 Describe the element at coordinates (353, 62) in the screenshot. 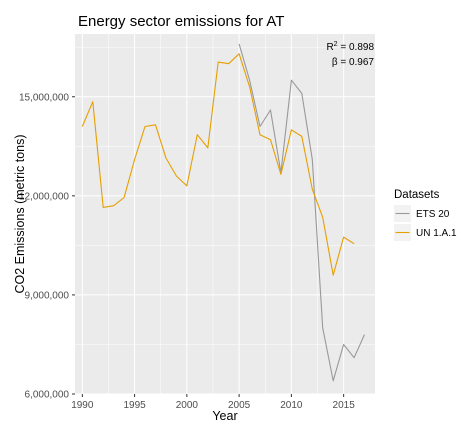

I see `beta-label: β = 0.967` at that location.